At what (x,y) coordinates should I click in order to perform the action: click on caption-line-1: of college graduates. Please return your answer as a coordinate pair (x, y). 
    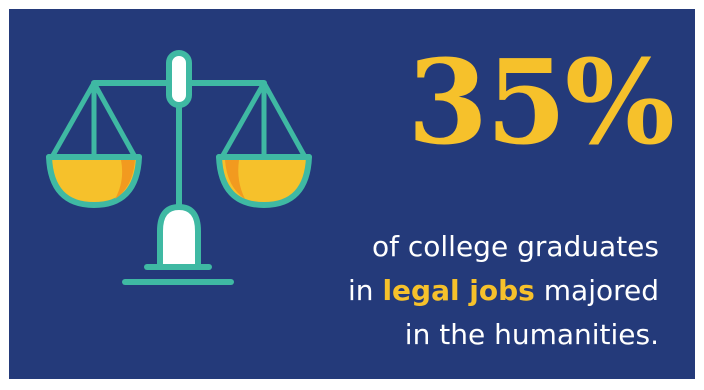
    Looking at the image, I should click on (515, 246).